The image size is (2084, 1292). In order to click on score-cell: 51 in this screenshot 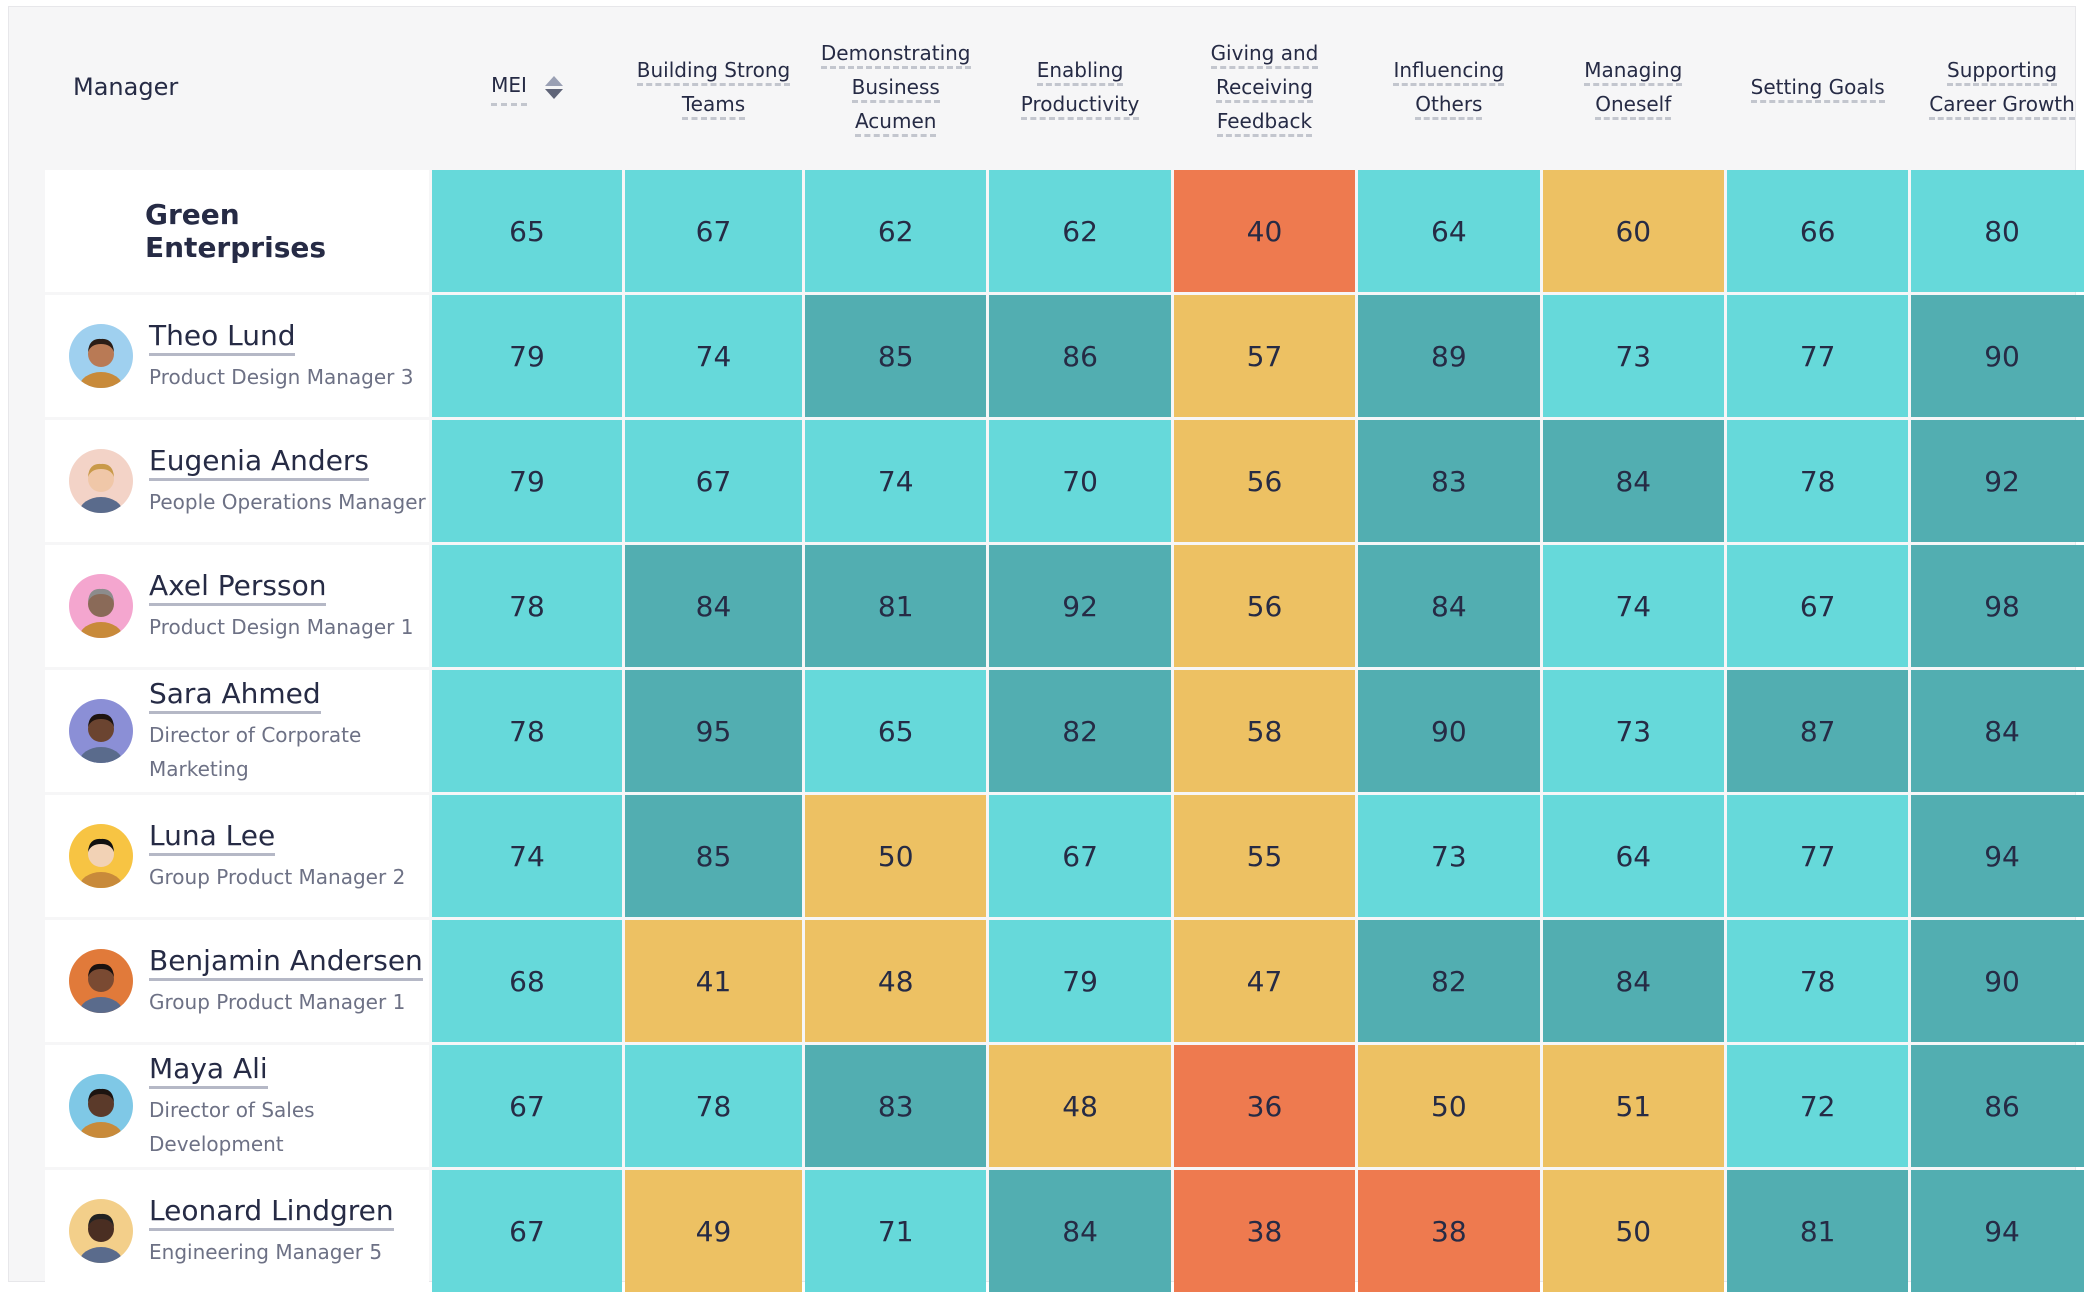, I will do `click(1633, 1106)`.